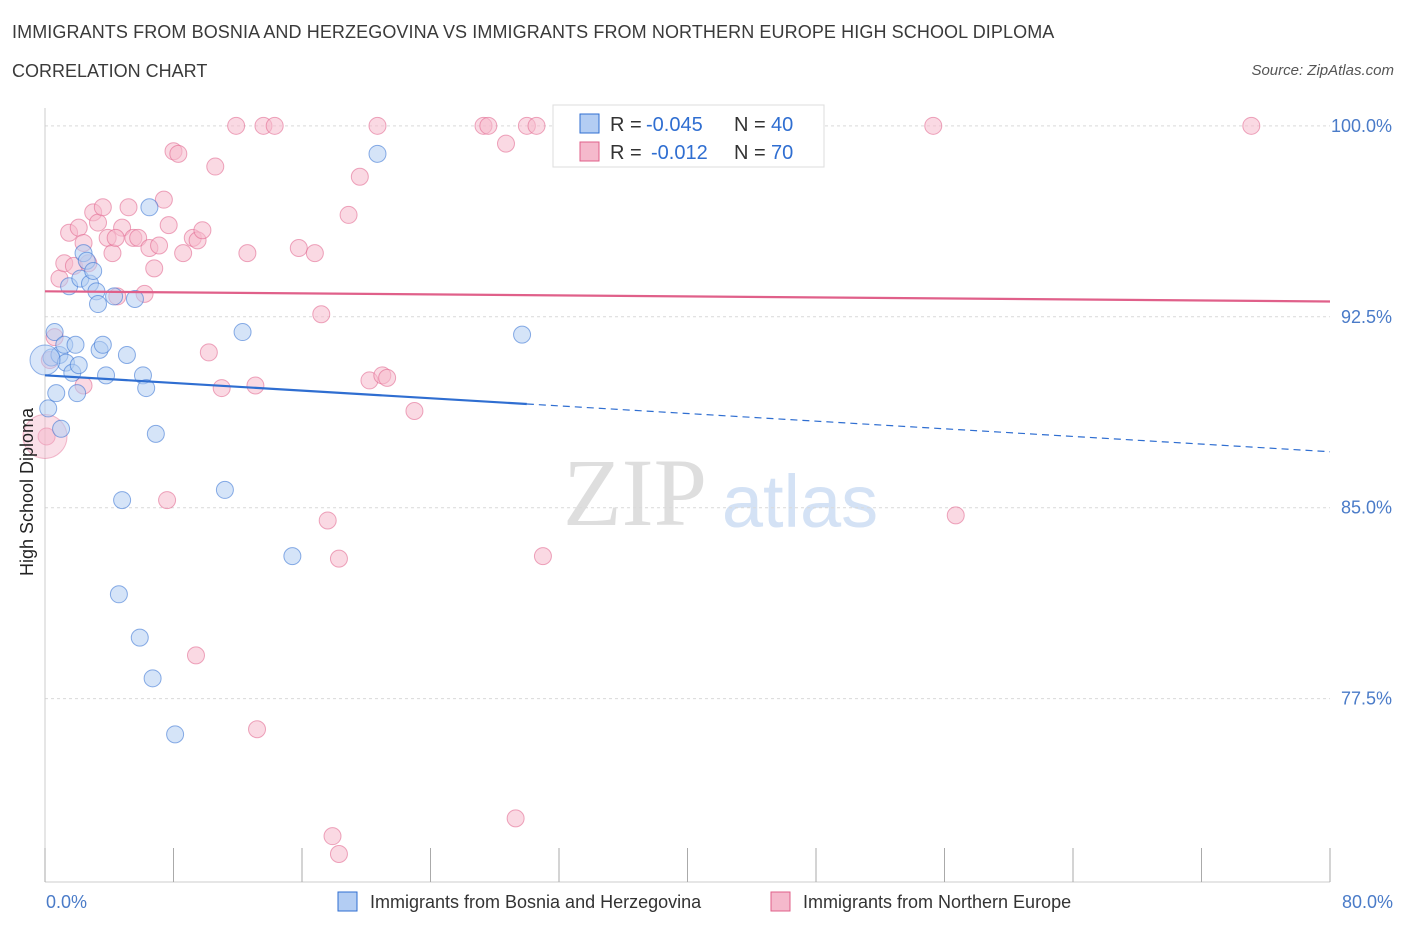  What do you see at coordinates (1366, 508) in the screenshot?
I see `y-tick-label: 85.0%` at bounding box center [1366, 508].